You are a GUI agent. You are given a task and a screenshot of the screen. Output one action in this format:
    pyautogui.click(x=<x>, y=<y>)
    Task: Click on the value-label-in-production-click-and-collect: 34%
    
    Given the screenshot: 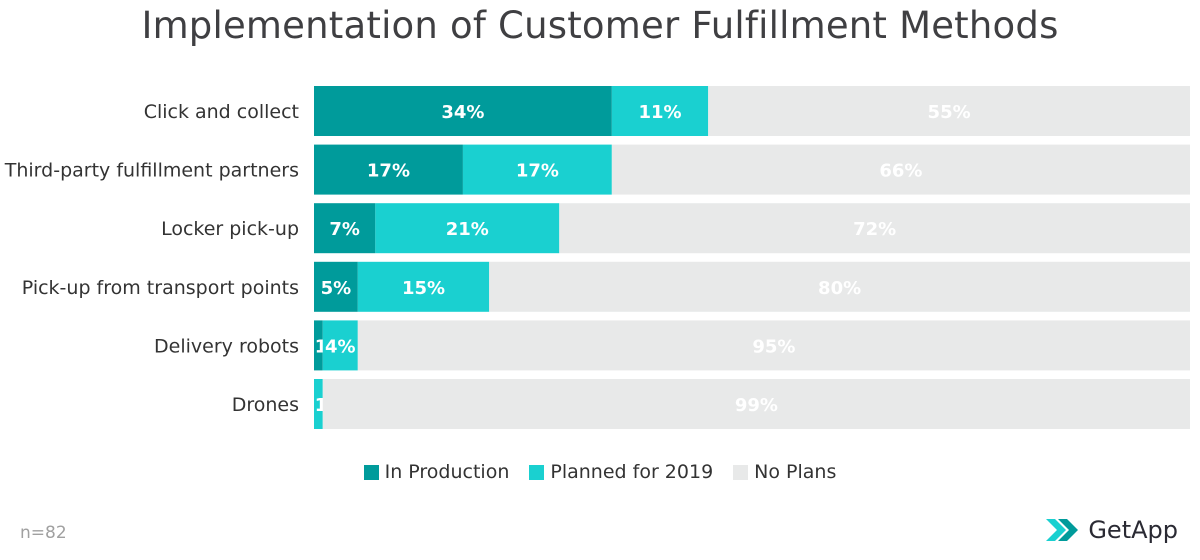 What is the action you would take?
    pyautogui.click(x=462, y=112)
    